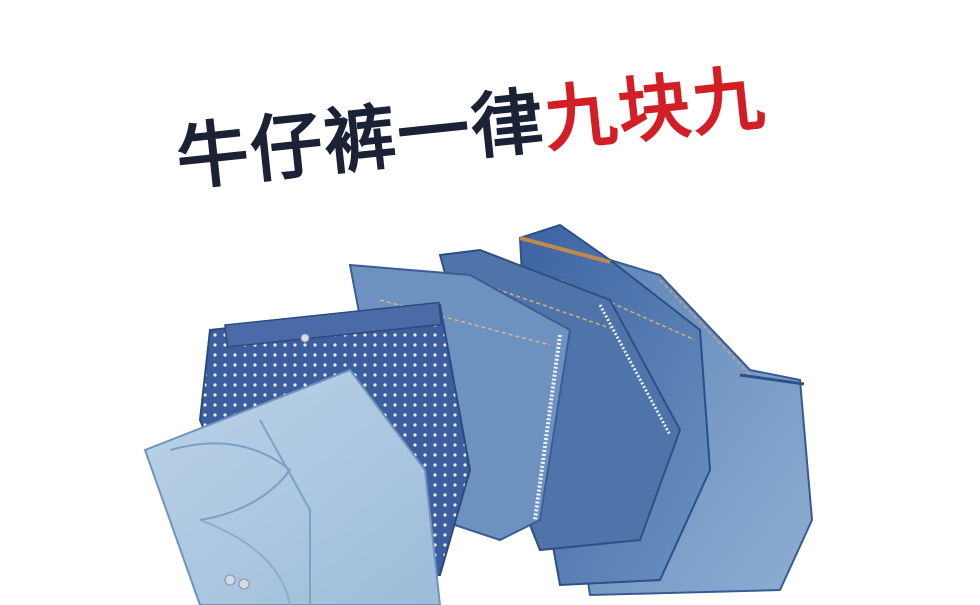 The height and width of the screenshot is (605, 980). Describe the element at coordinates (292, 486) in the screenshot. I see `jeans-item` at that location.